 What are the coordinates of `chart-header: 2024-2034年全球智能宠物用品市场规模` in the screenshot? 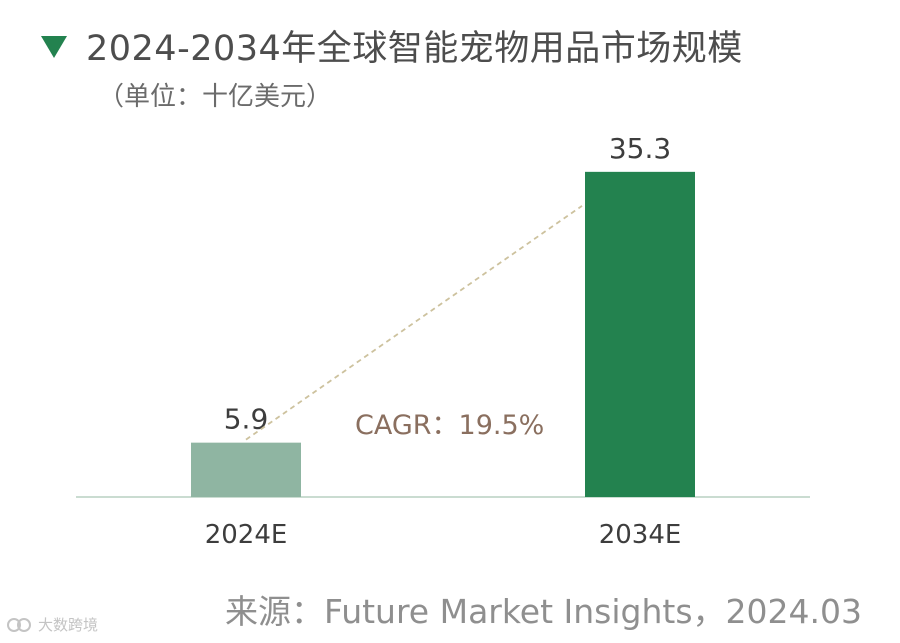 It's located at (390, 45).